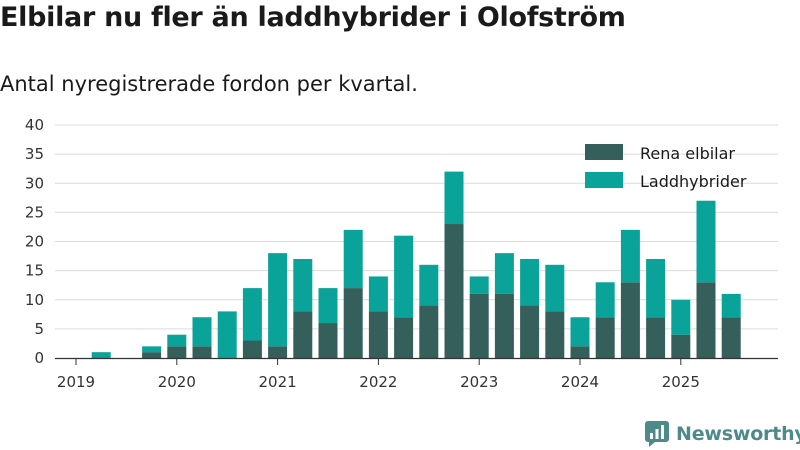 The image size is (800, 450). I want to click on x-tick-label-2022: 2022, so click(378, 382).